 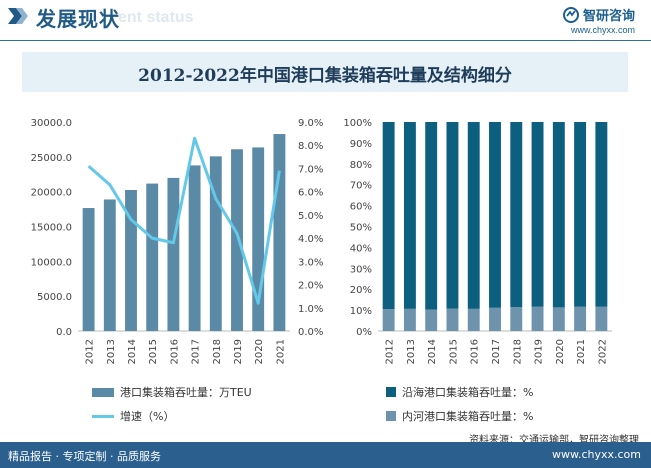 What do you see at coordinates (602, 351) in the screenshot?
I see `x-tick-label-right: 2022` at bounding box center [602, 351].